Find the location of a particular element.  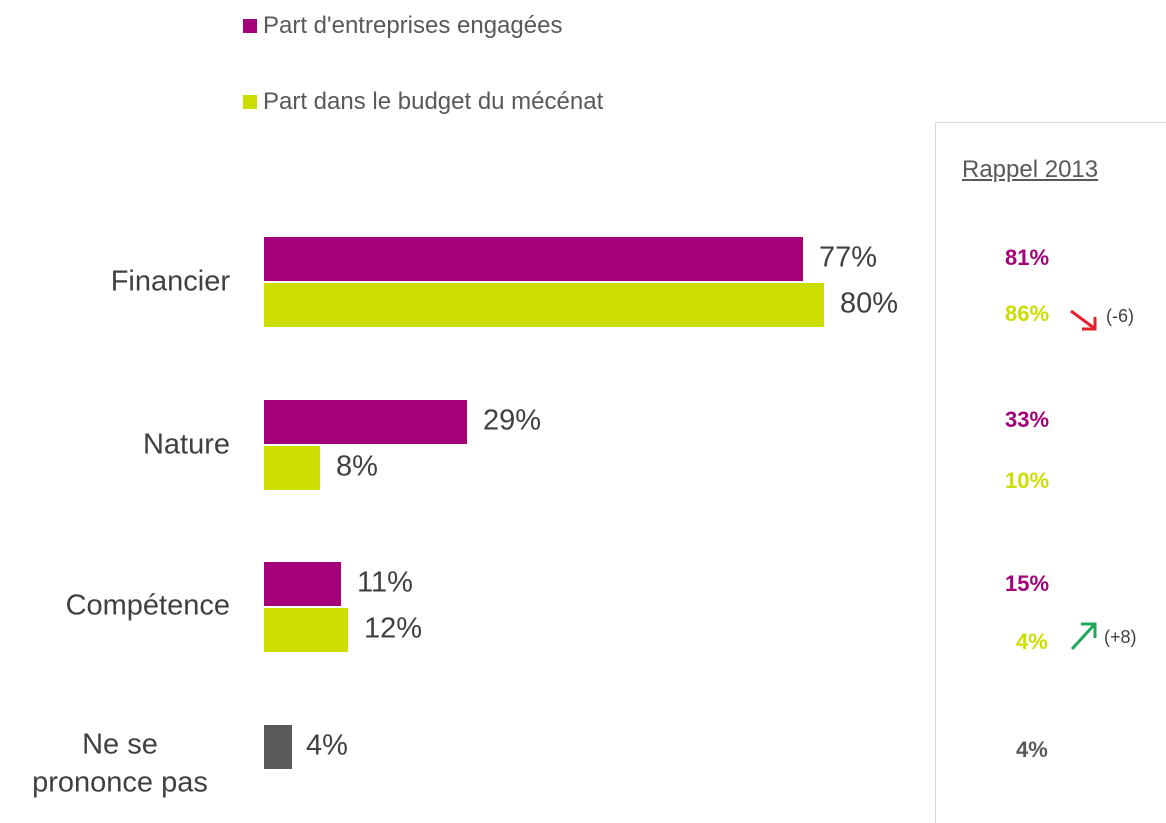

bar-nsp is located at coordinates (278, 747).